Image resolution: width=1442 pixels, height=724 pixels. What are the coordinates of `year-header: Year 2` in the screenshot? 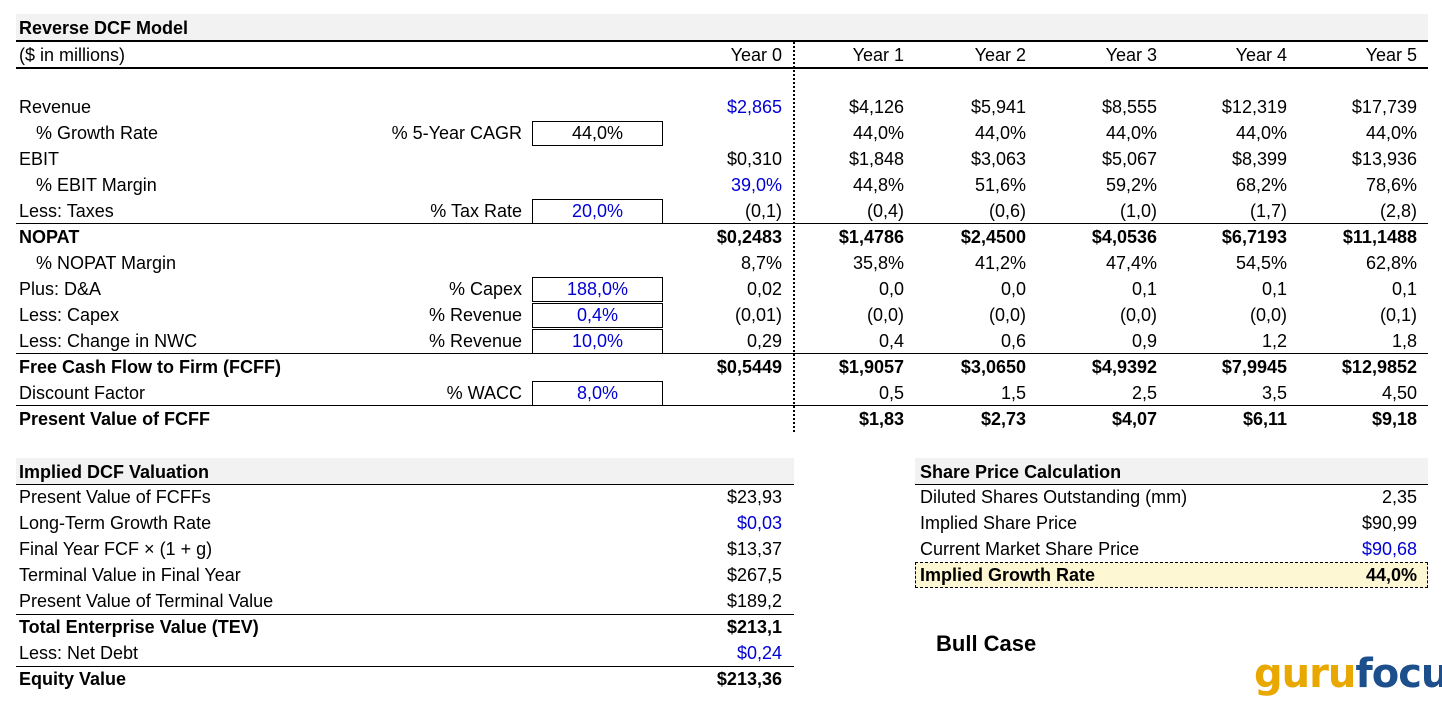 It's located at (1000, 55).